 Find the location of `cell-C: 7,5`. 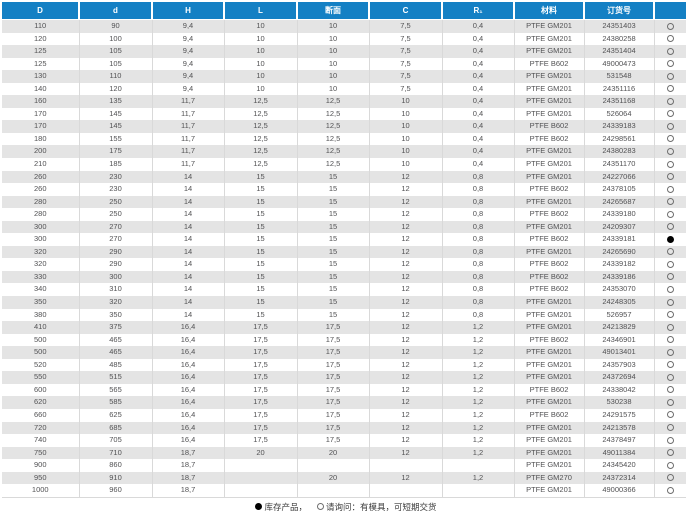

cell-C: 7,5 is located at coordinates (406, 76).